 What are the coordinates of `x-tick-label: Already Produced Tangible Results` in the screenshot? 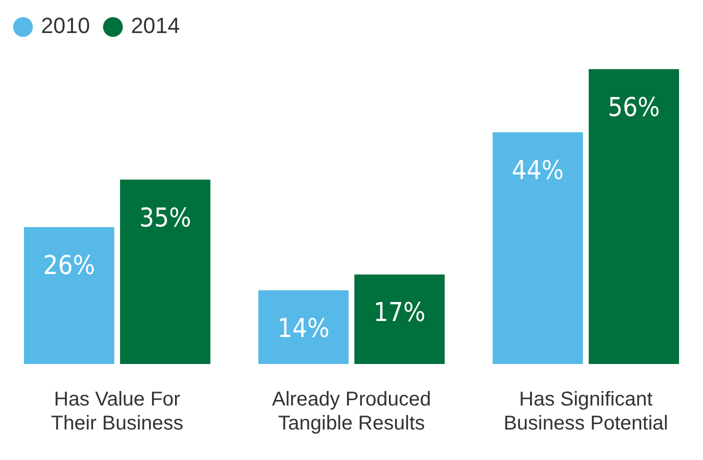 It's located at (351, 411).